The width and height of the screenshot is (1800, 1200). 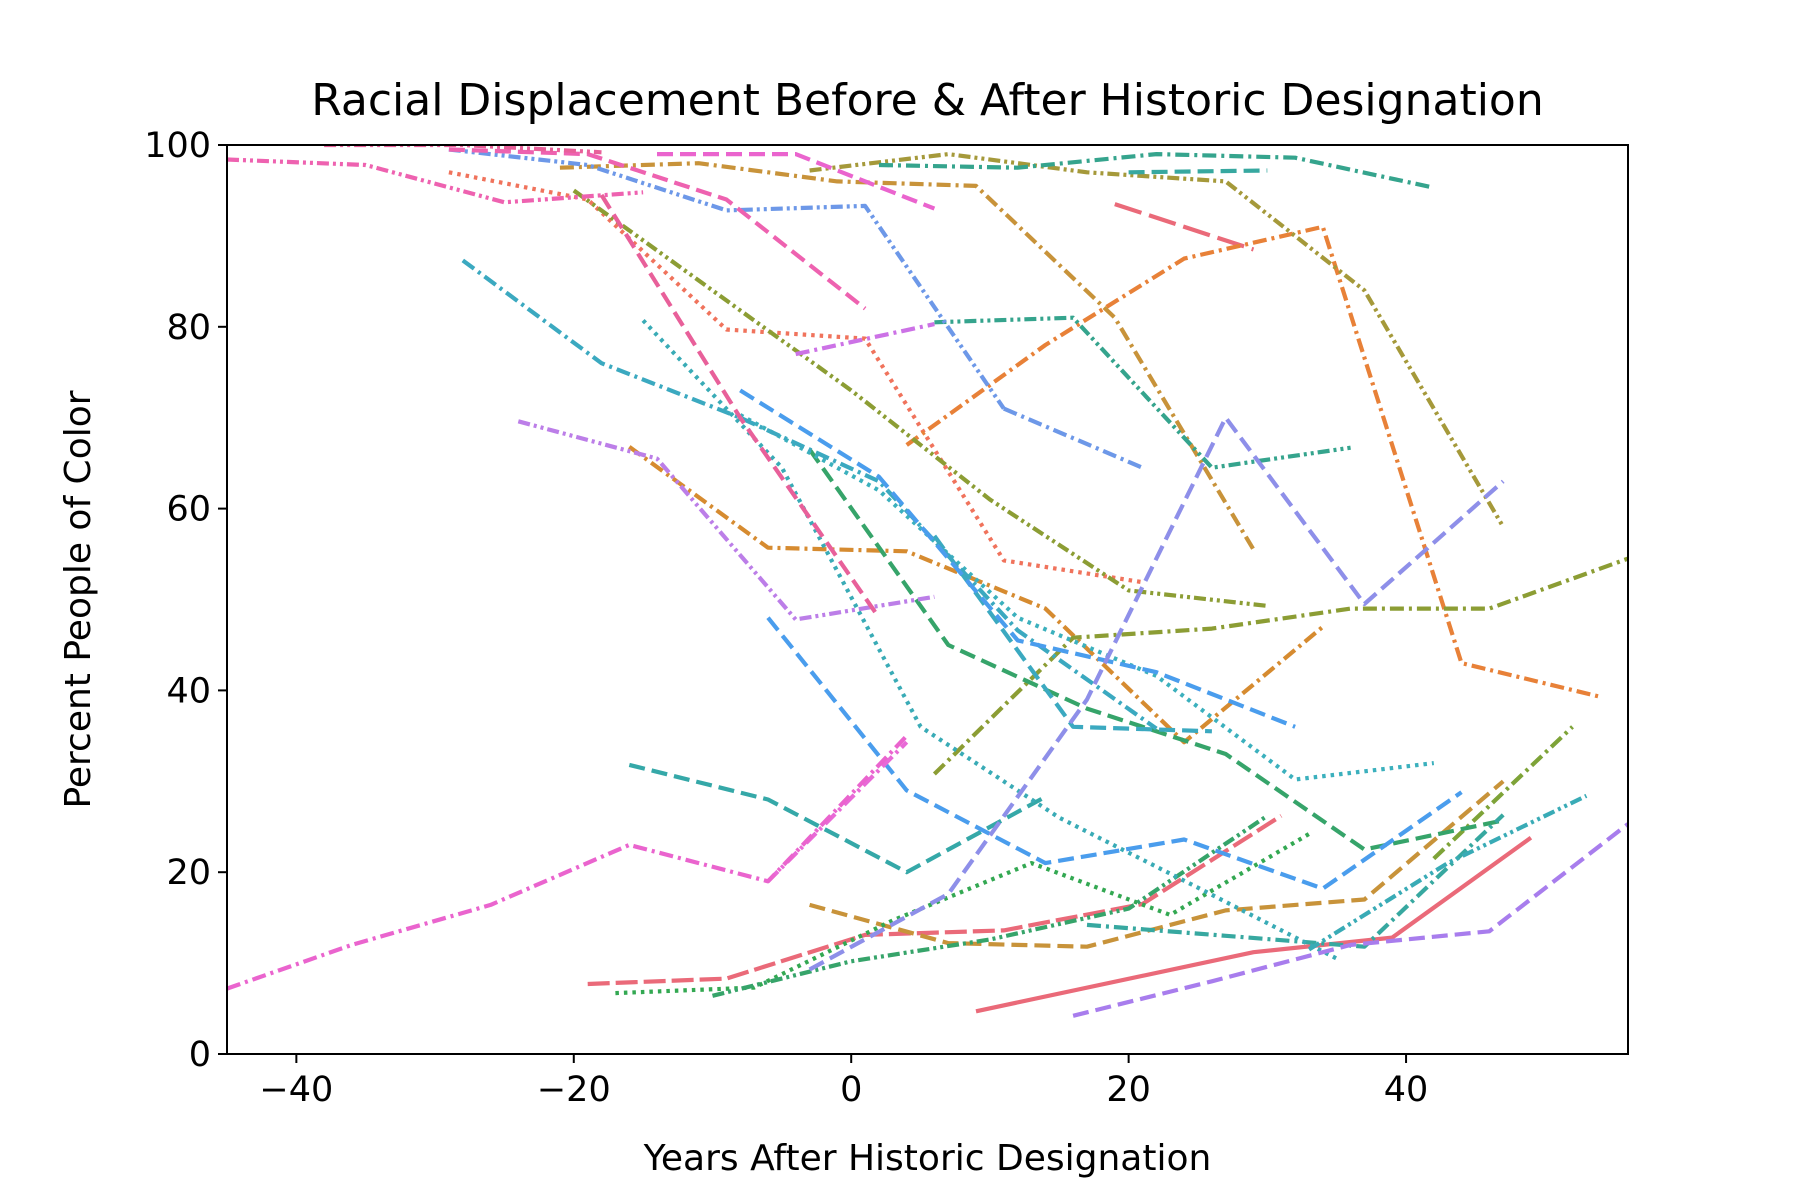 What do you see at coordinates (78, 599) in the screenshot?
I see `y-axis-label: Percent People of Color` at bounding box center [78, 599].